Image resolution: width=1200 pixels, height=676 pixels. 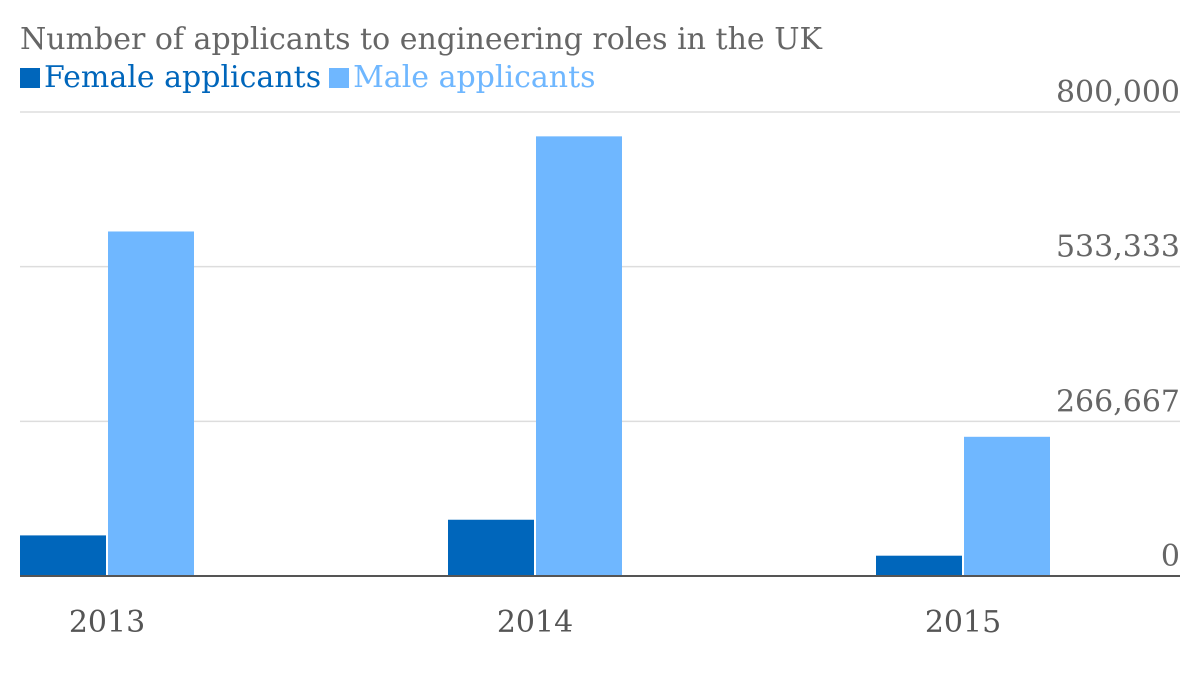 I want to click on legend-item-female: Female applicants, so click(x=170, y=77).